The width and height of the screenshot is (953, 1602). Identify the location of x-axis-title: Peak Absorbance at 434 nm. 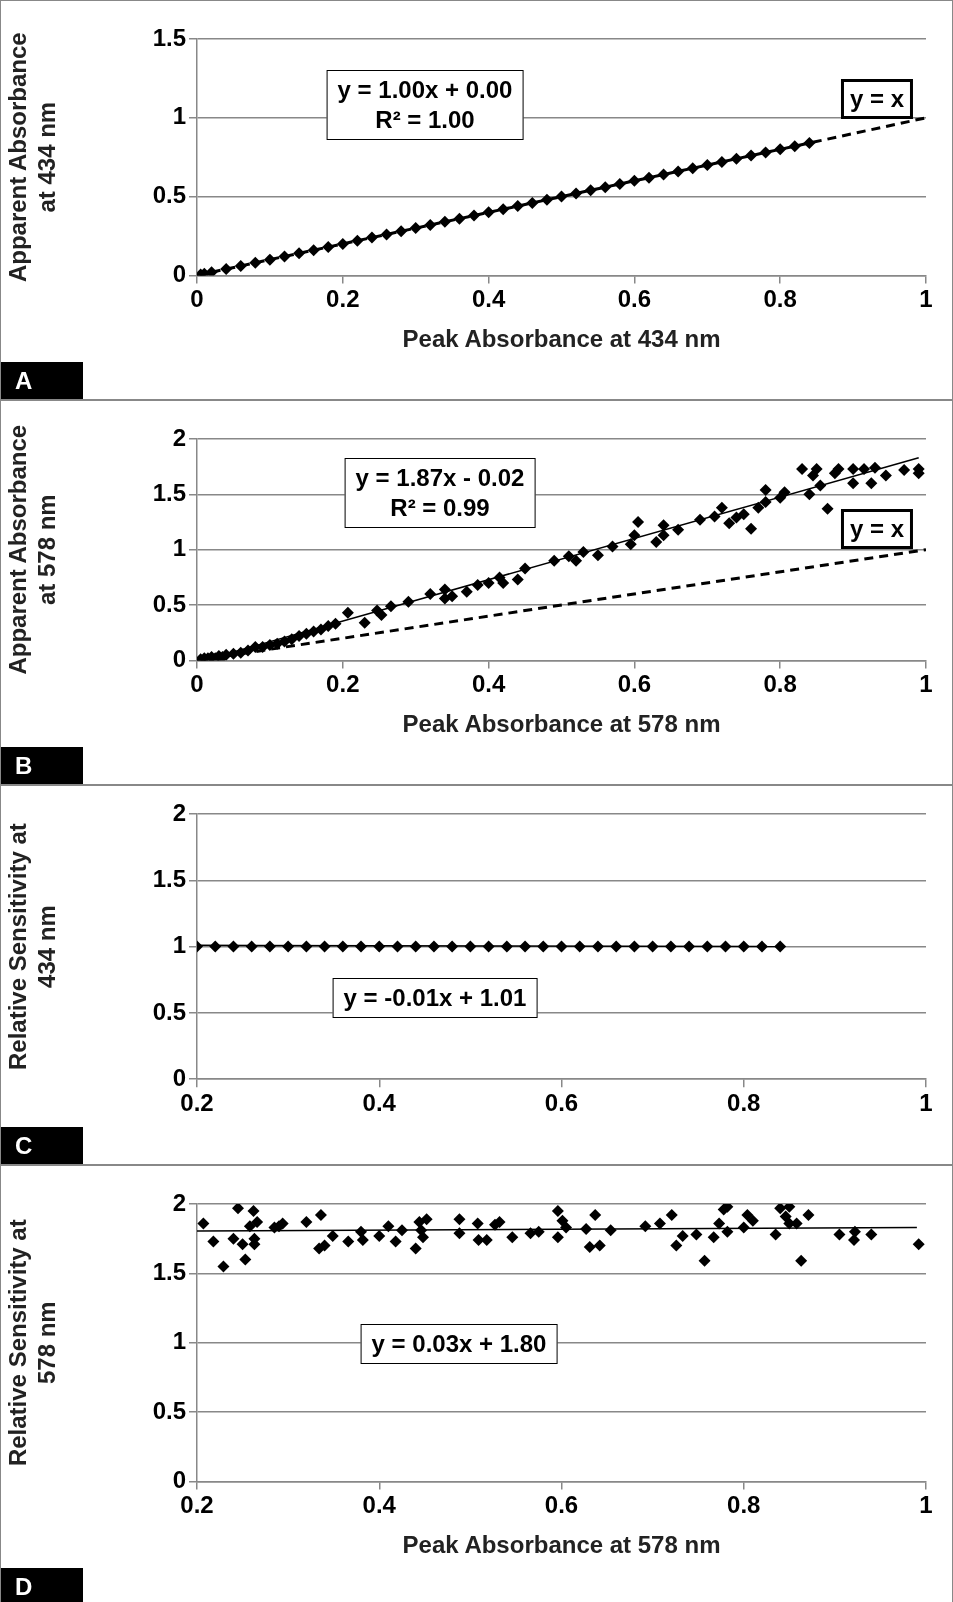
(561, 339).